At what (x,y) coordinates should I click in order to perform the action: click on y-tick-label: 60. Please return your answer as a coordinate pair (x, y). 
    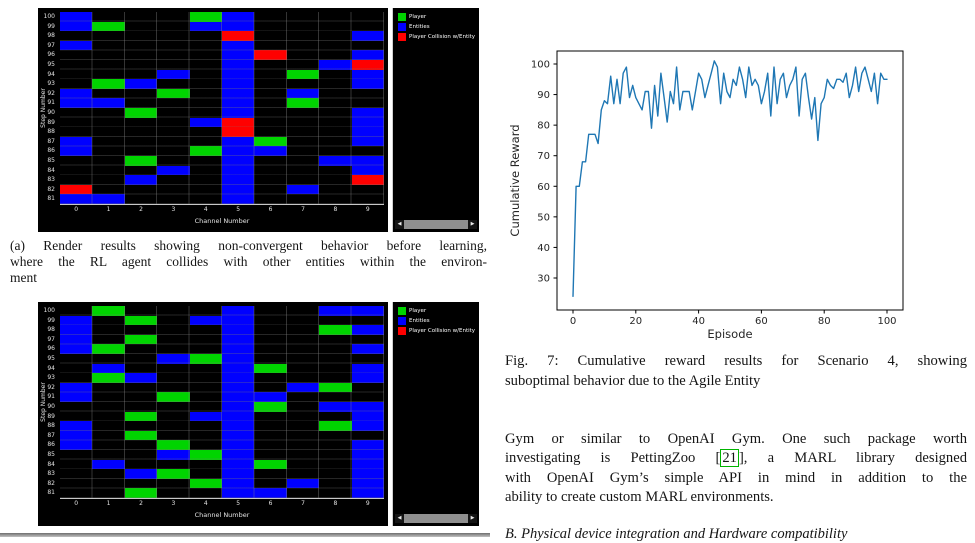
    Looking at the image, I should click on (543, 187).